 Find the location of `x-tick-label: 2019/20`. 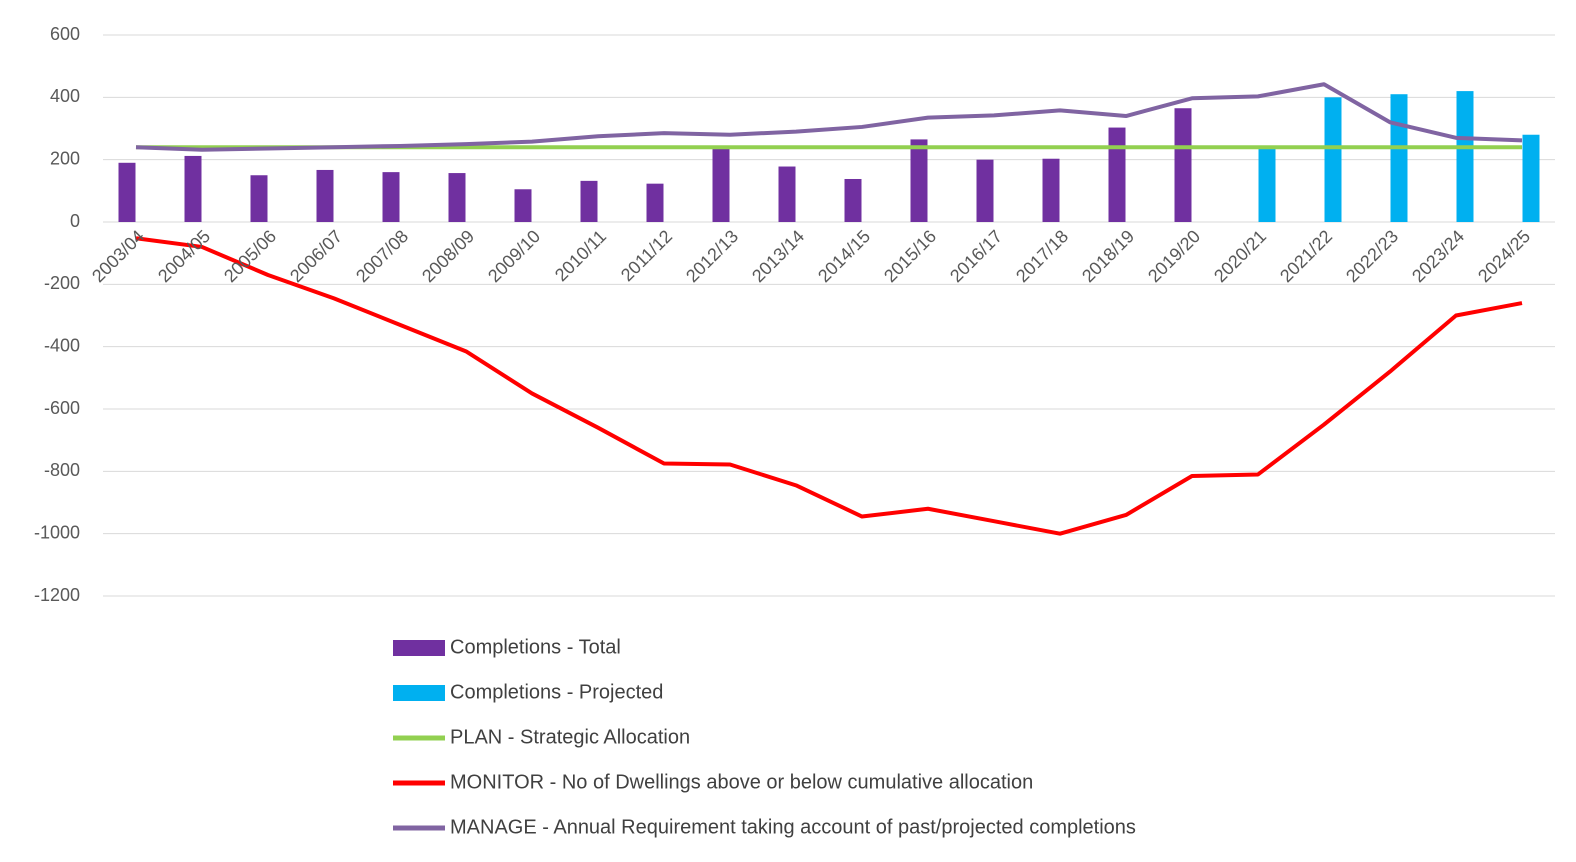

x-tick-label: 2019/20 is located at coordinates (1174, 256).